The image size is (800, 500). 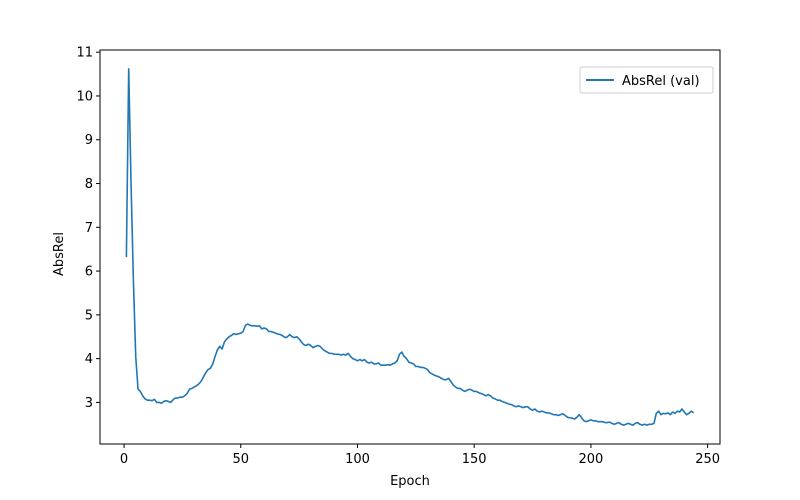 I want to click on y-tick-label: 3, so click(x=89, y=403).